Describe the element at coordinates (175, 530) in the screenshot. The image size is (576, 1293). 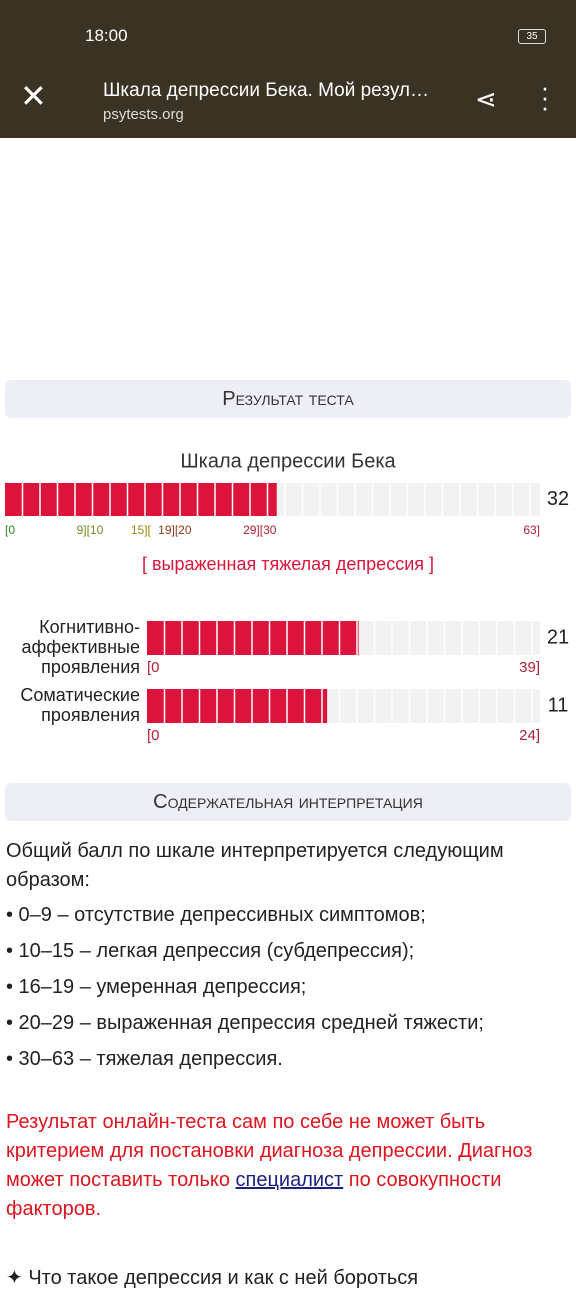
I see `scale-label: 19][20` at that location.